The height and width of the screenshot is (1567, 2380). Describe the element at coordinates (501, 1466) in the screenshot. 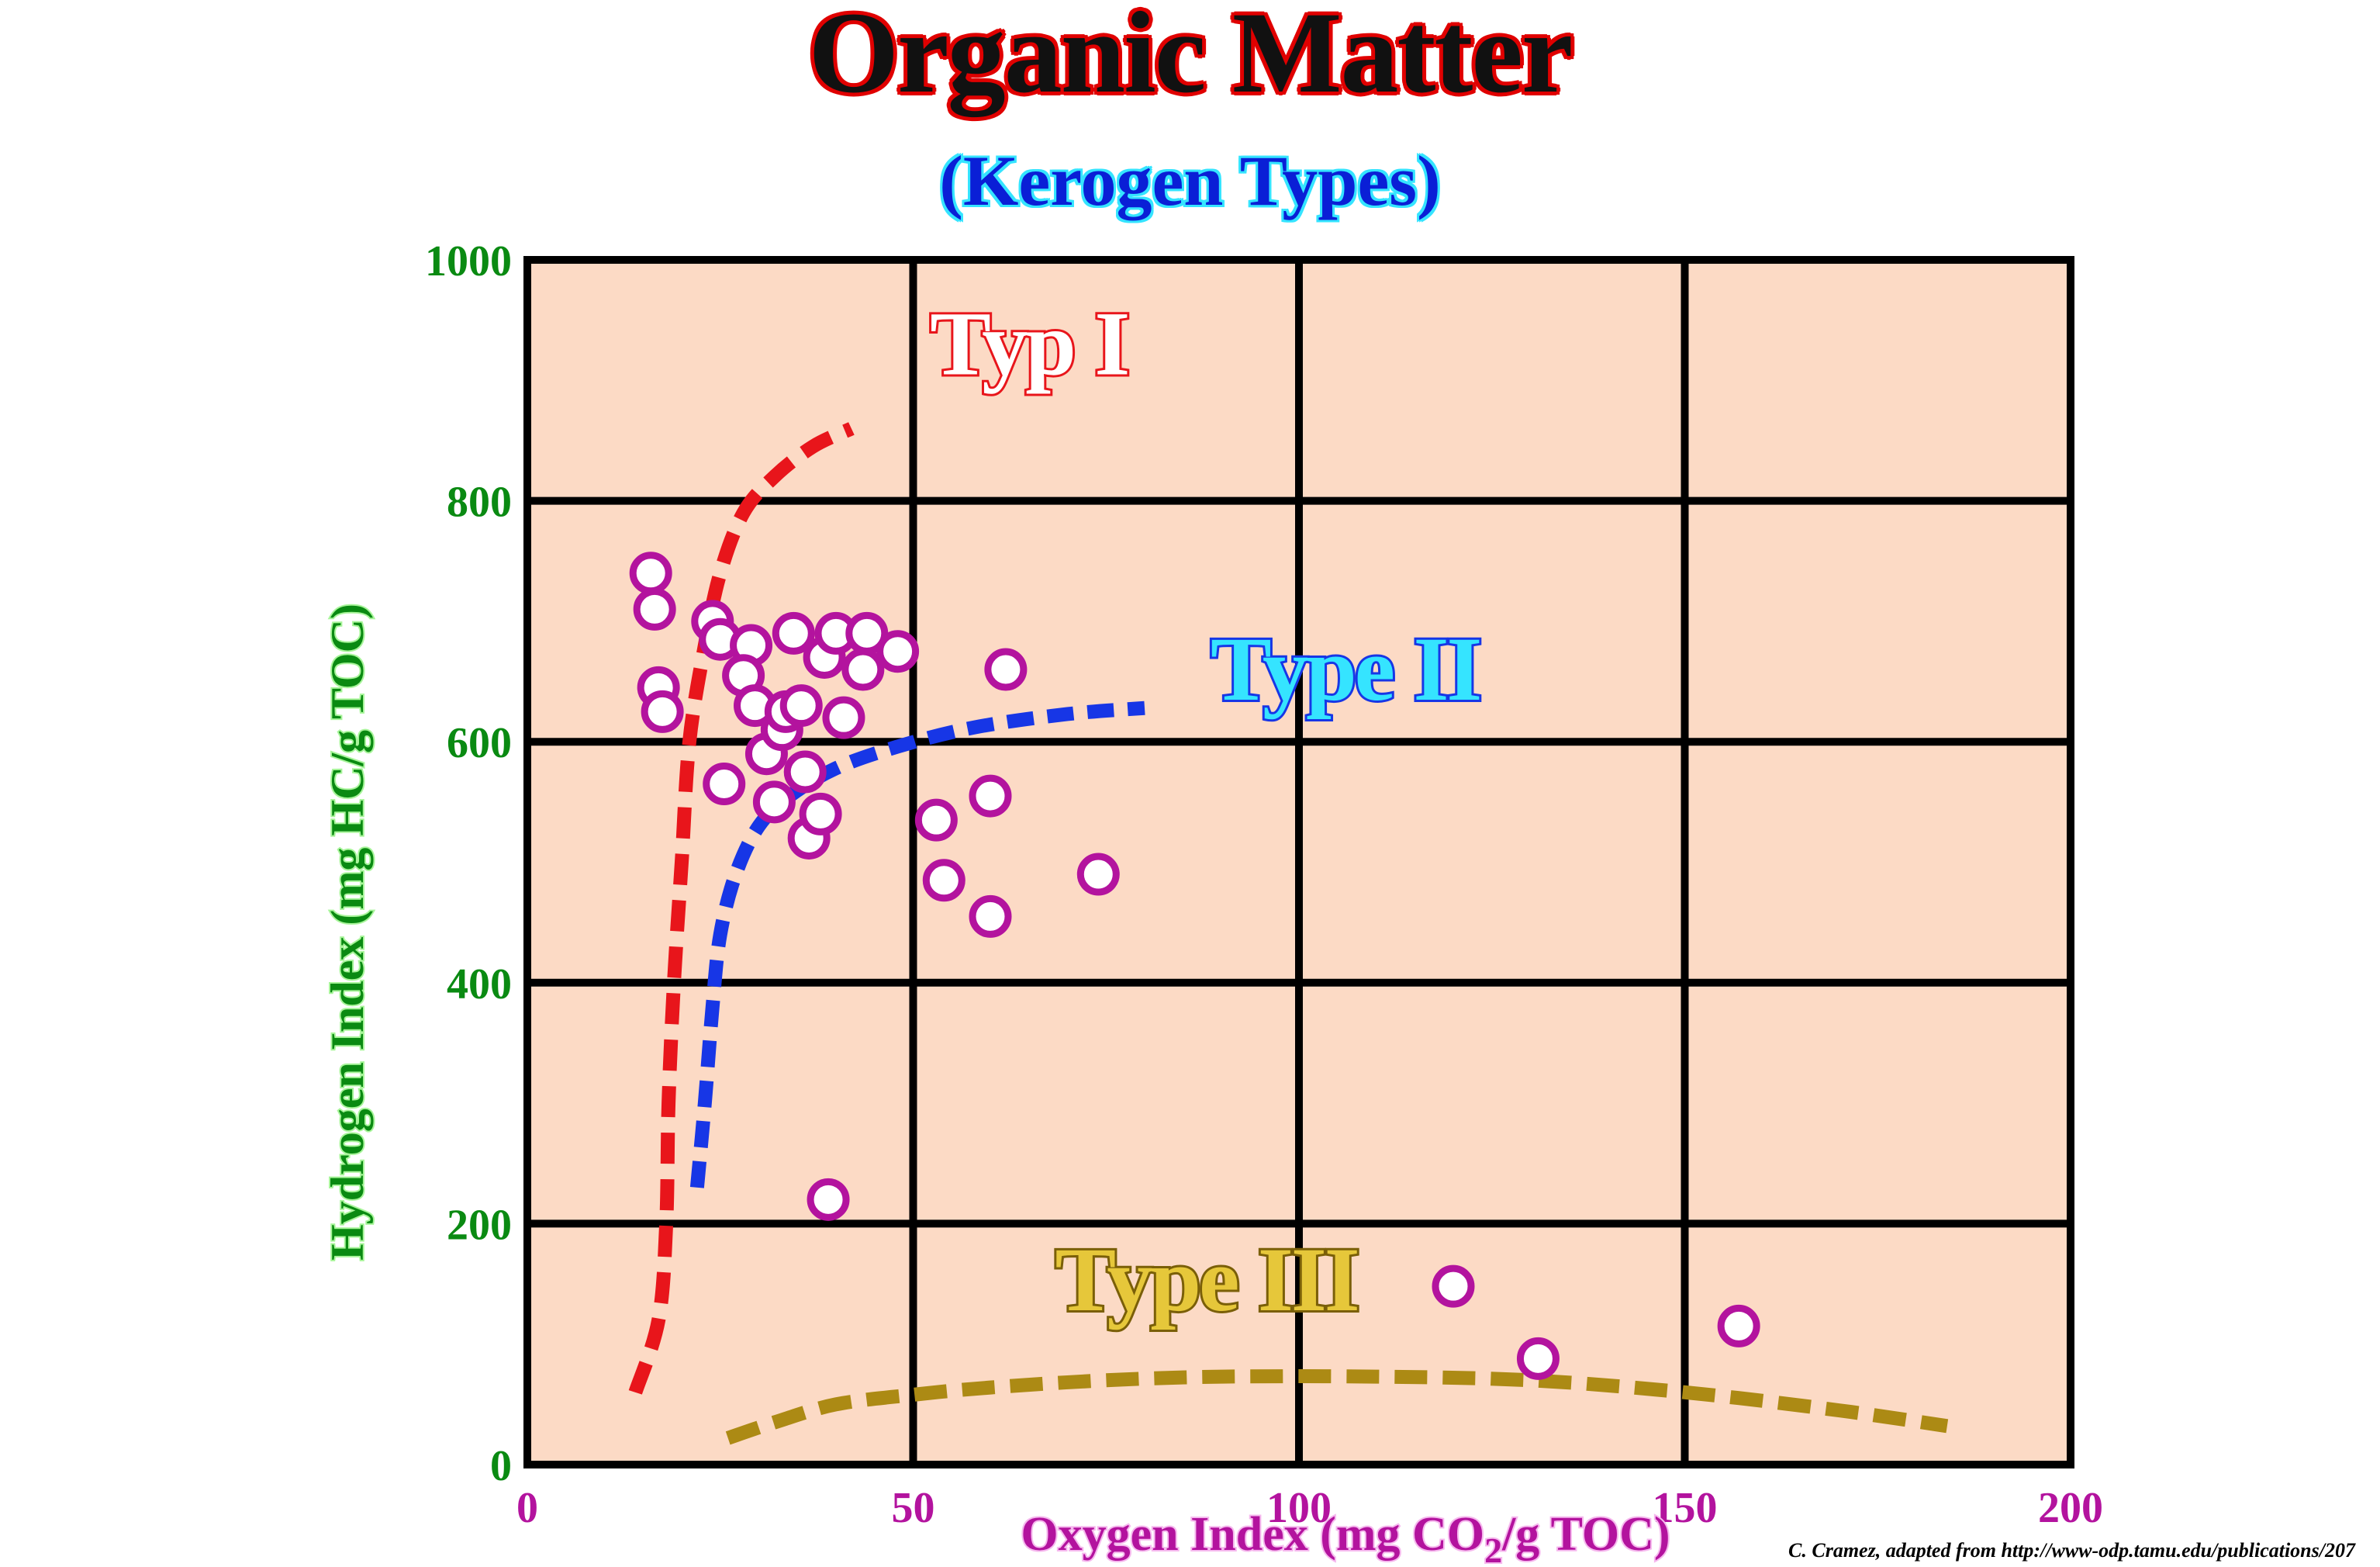

I see `y-tick-label: 0` at that location.